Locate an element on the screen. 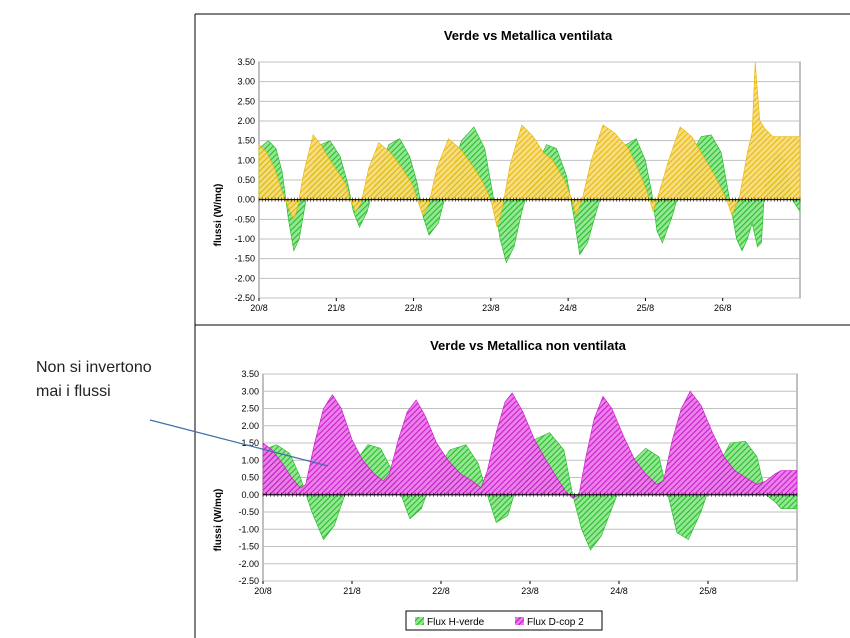  chart1-x-tick-label: 23/8 is located at coordinates (491, 308).